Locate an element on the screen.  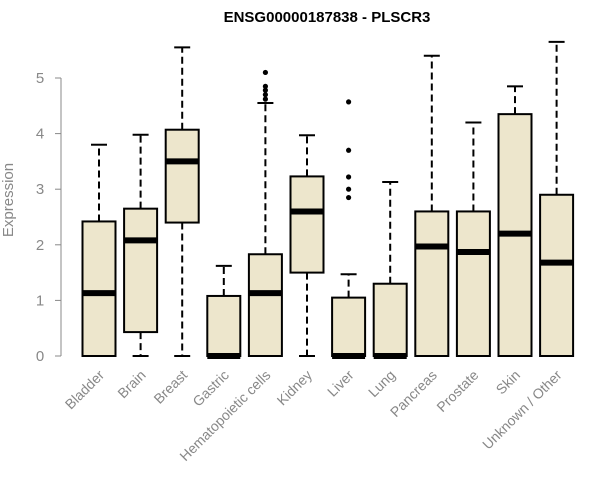
y-tick-label: 3 is located at coordinates (40, 189).